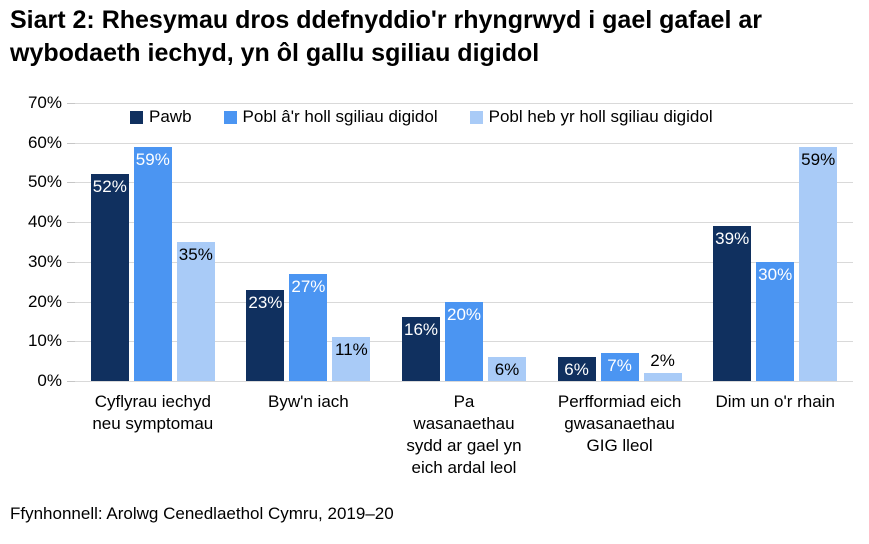 Image resolution: width=869 pixels, height=544 pixels. I want to click on legend-item: Pobl heb yr holl sgiliau digidol, so click(591, 117).